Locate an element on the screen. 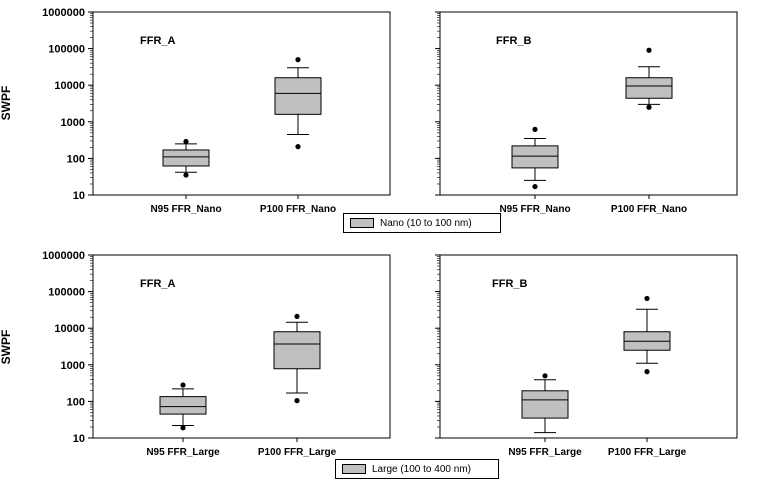 The width and height of the screenshot is (759, 486). legend-large: Large (100 to 400 nm) is located at coordinates (417, 469).